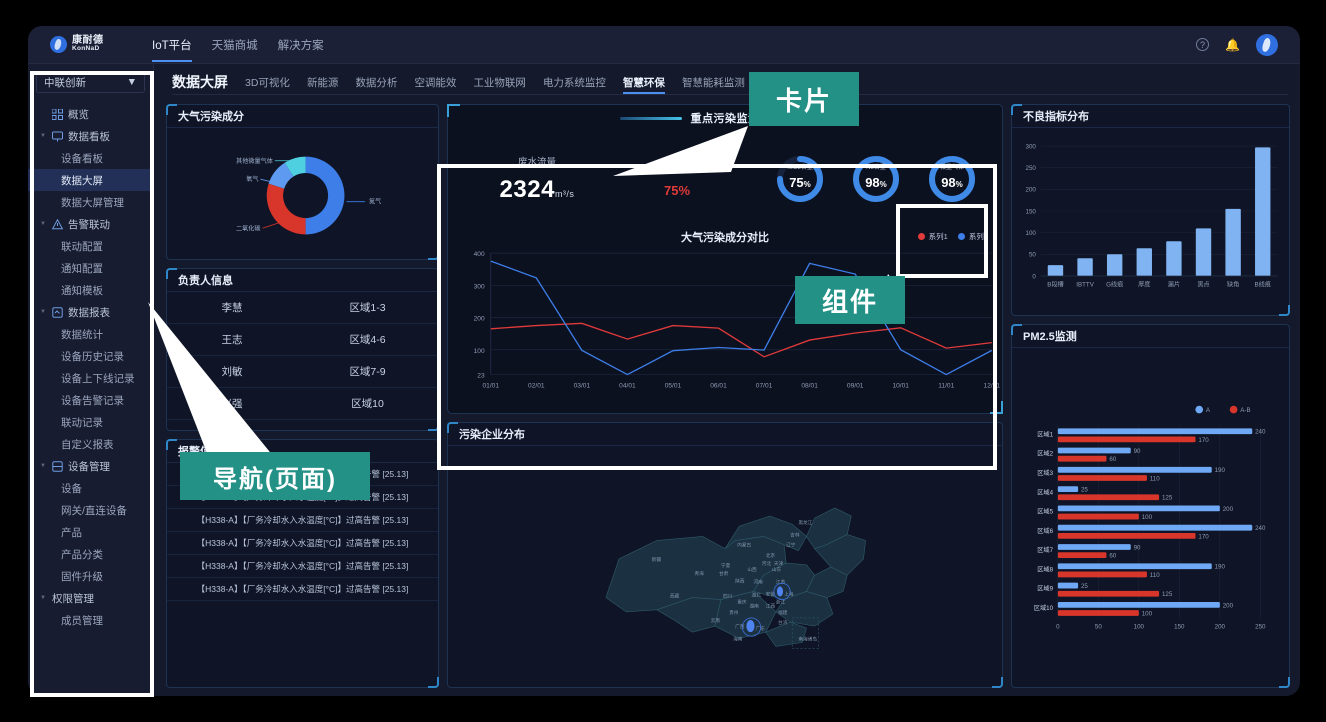 This screenshot has height=722, width=1326. What do you see at coordinates (951, 168) in the screenshot?
I see `gauge-trace-gas-label: 微量气体` at bounding box center [951, 168].